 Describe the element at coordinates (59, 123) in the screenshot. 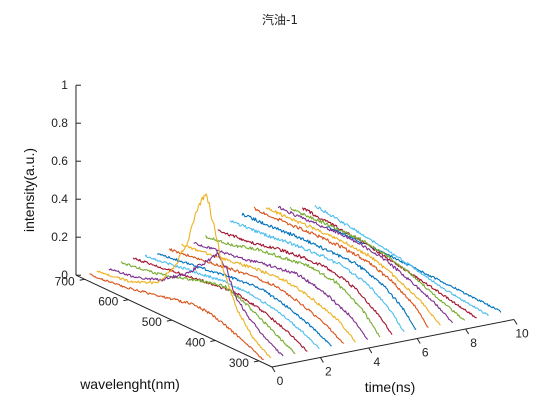

I see `z-tick-label: 0.8` at that location.